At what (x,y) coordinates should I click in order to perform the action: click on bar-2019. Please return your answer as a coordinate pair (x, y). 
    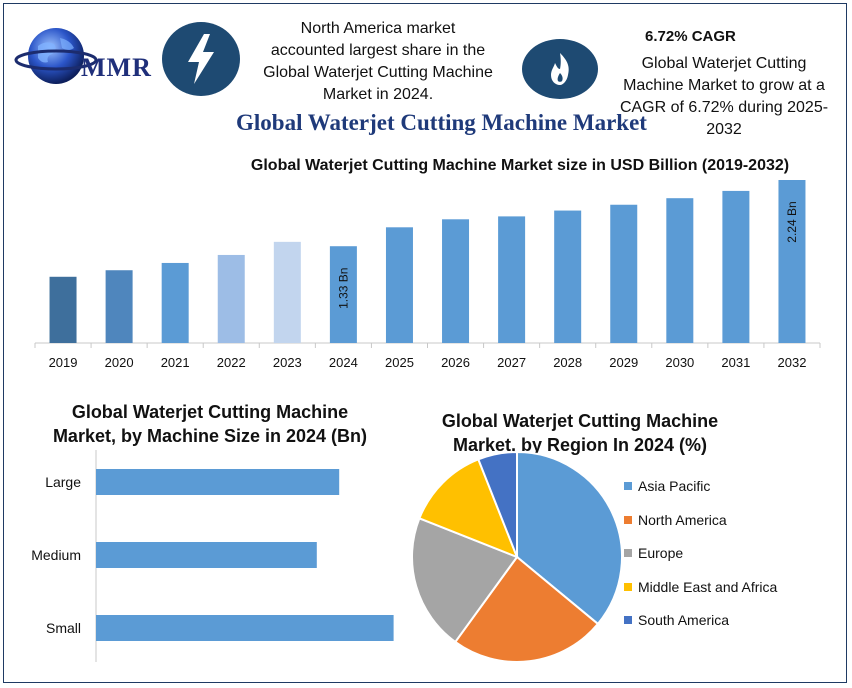
    Looking at the image, I should click on (63, 309).